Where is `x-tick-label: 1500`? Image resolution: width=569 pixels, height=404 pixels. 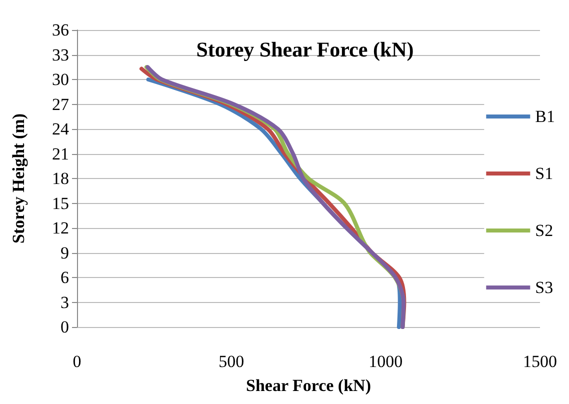
x-tick-label: 1500 is located at coordinates (540, 361).